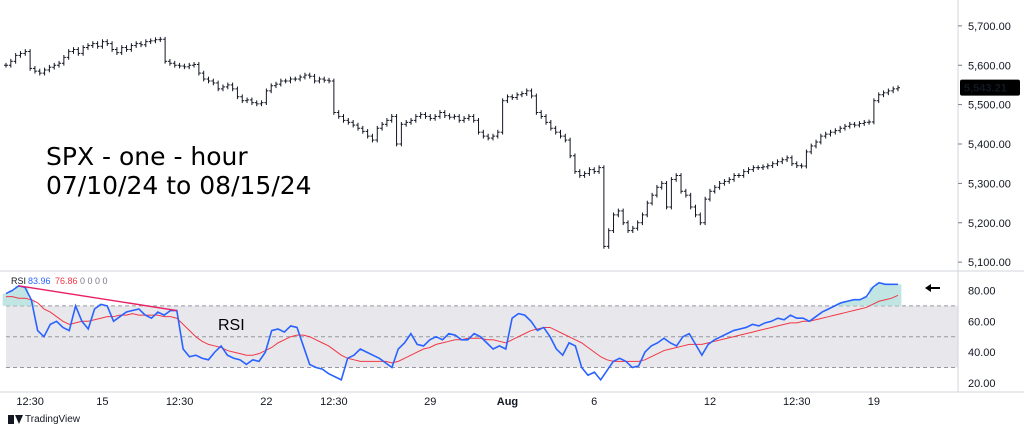  Describe the element at coordinates (989, 263) in the screenshot. I see `price-tick-label: 5,100.00` at that location.